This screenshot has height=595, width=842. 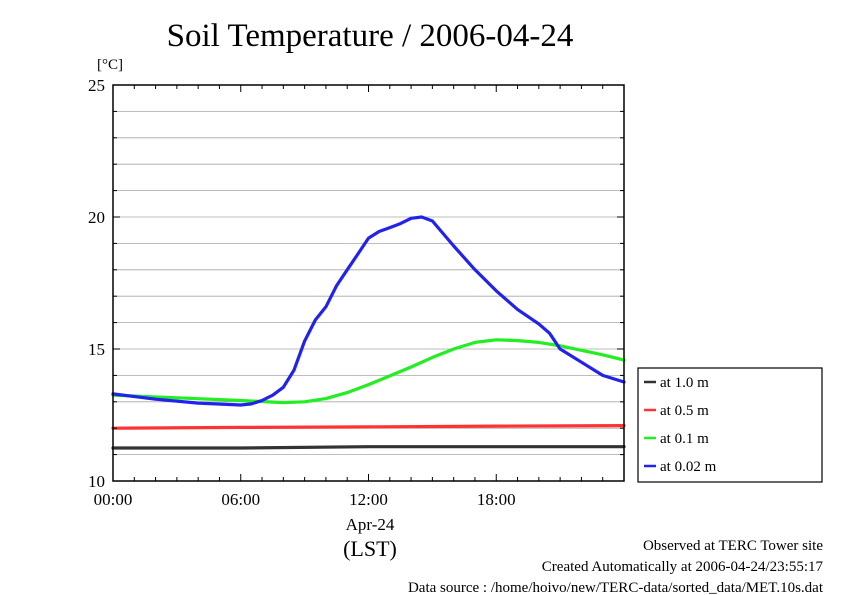 I want to click on legend-label: at 0.5 m, so click(x=684, y=411).